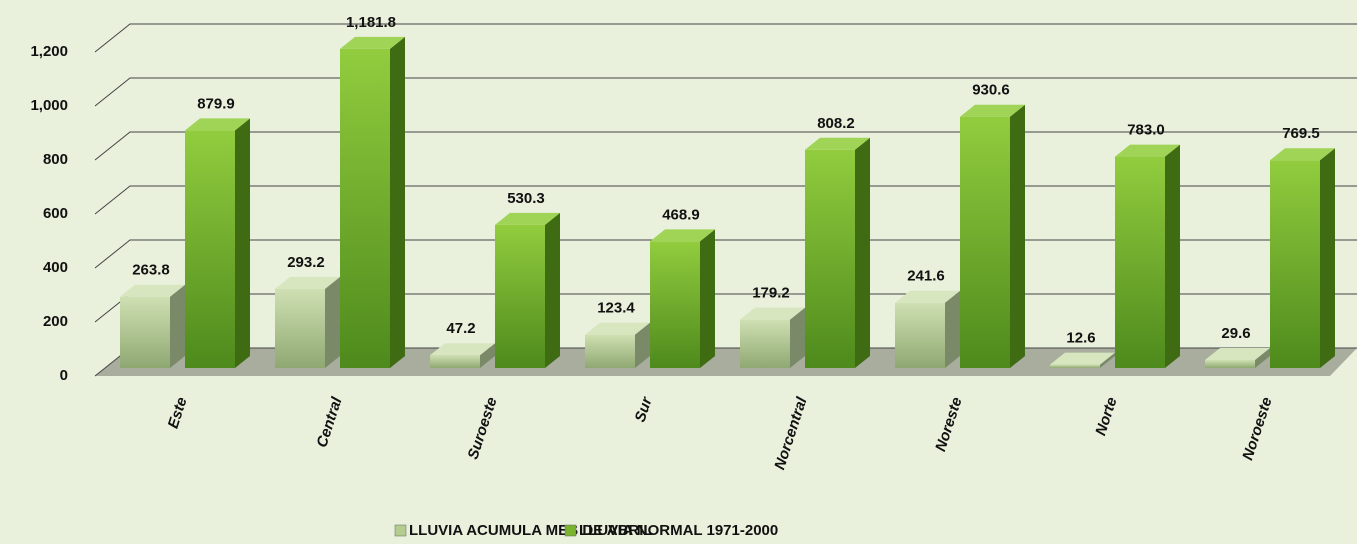  What do you see at coordinates (55, 321) in the screenshot?
I see `y-tick-label: 200` at bounding box center [55, 321].